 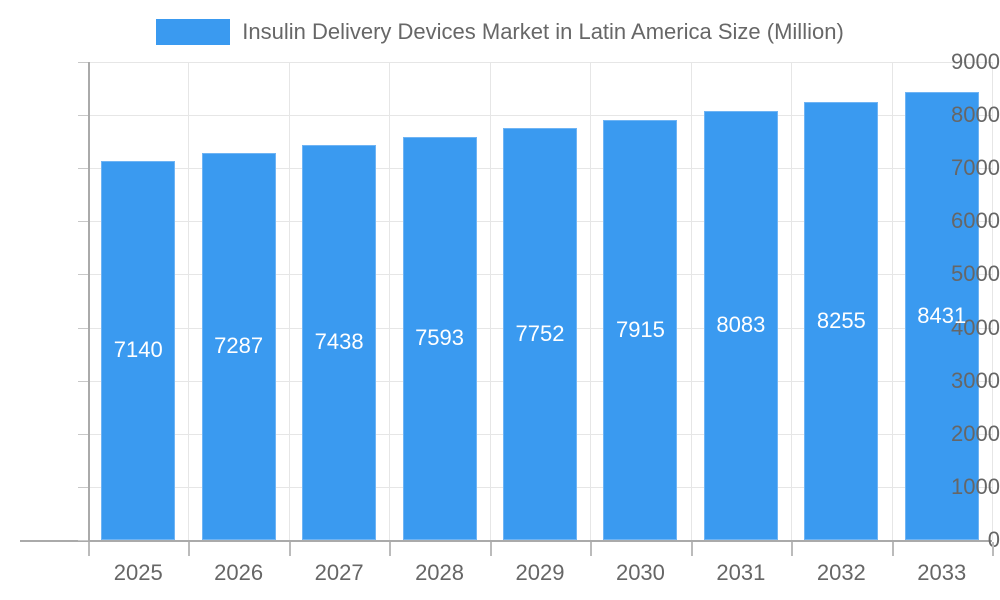 I want to click on bar-value-label: 8255, so click(x=841, y=320).